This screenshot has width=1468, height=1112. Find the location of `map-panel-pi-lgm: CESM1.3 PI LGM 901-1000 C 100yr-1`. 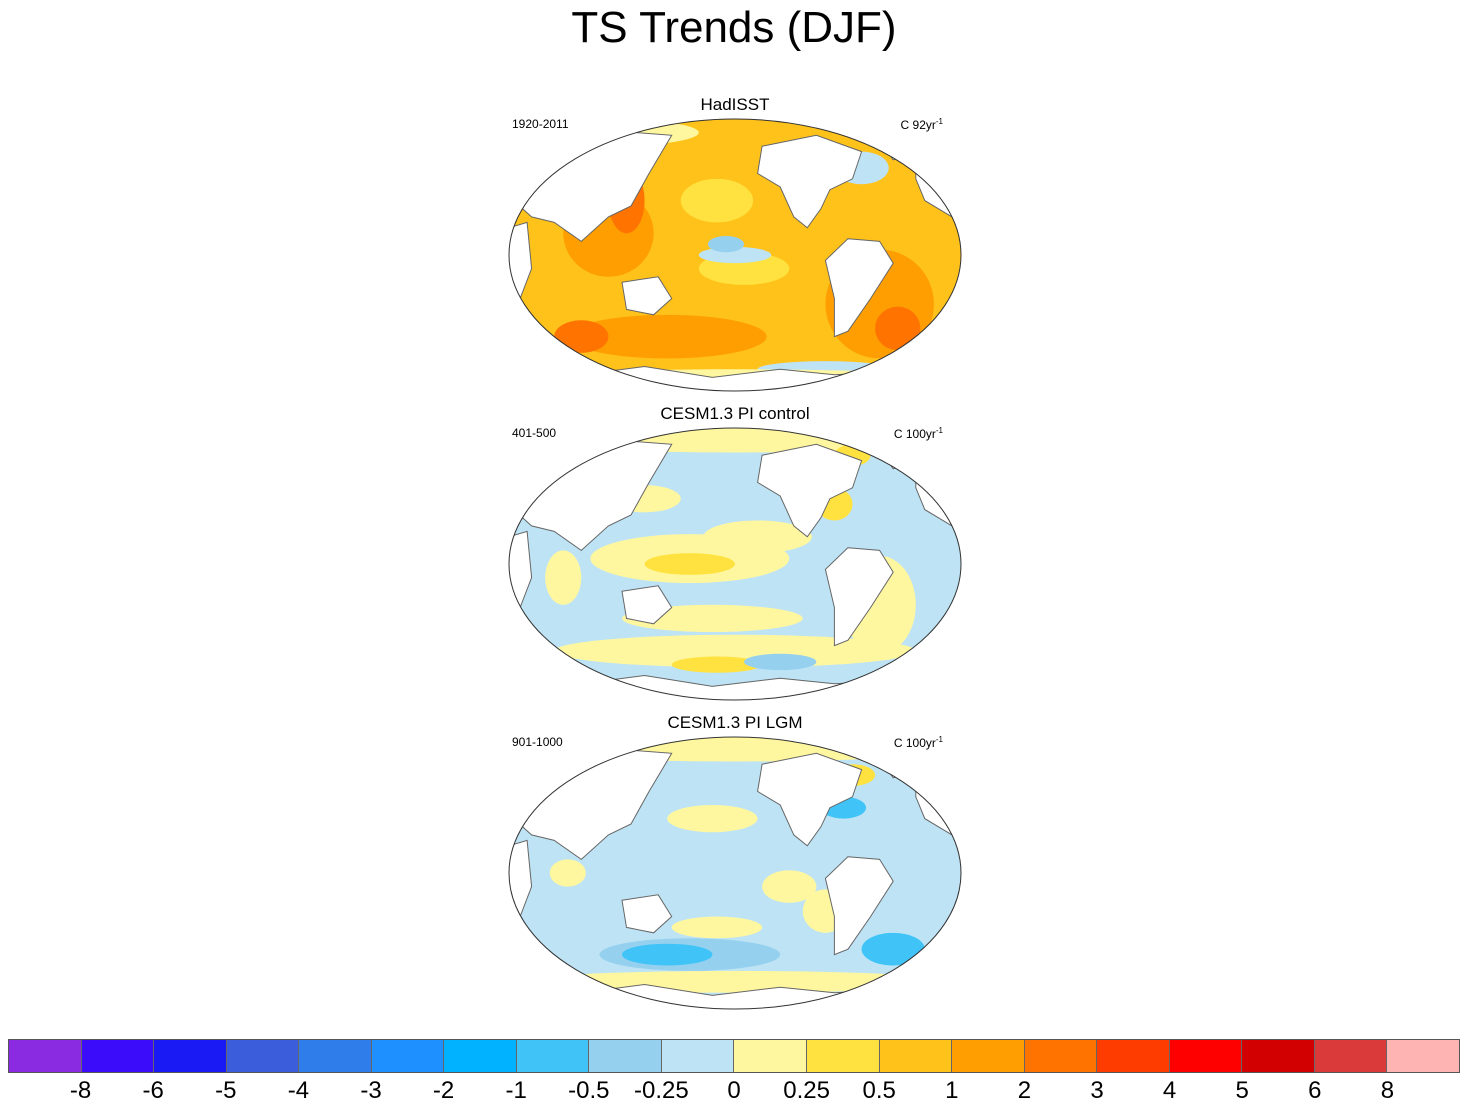

map-panel-pi-lgm: CESM1.3 PI LGM 901-1000 C 100yr-1 is located at coordinates (735, 863).